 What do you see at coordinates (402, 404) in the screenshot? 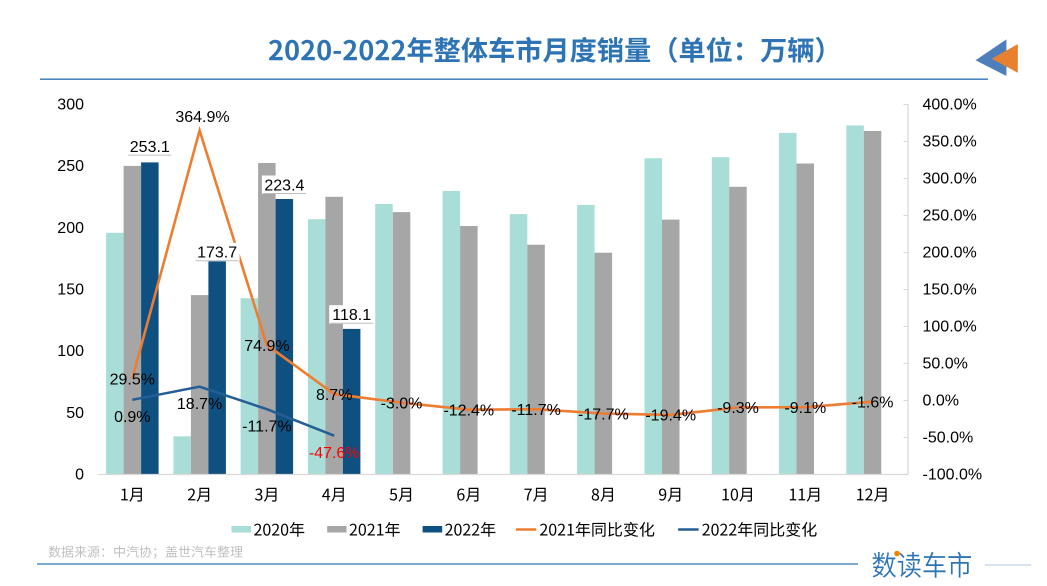
I see `svg-text: -3.0%` at bounding box center [402, 404].